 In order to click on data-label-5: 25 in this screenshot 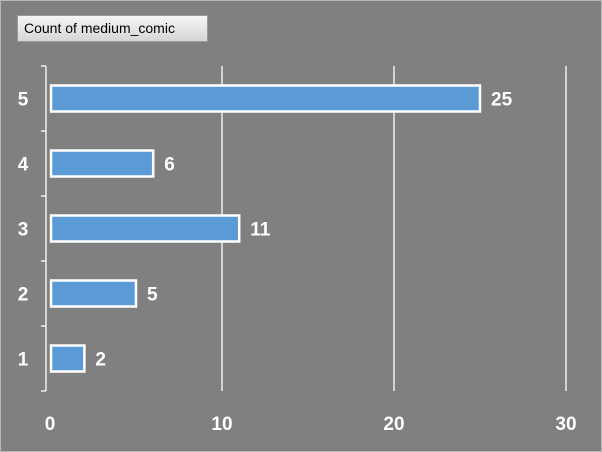, I will do `click(502, 100)`.